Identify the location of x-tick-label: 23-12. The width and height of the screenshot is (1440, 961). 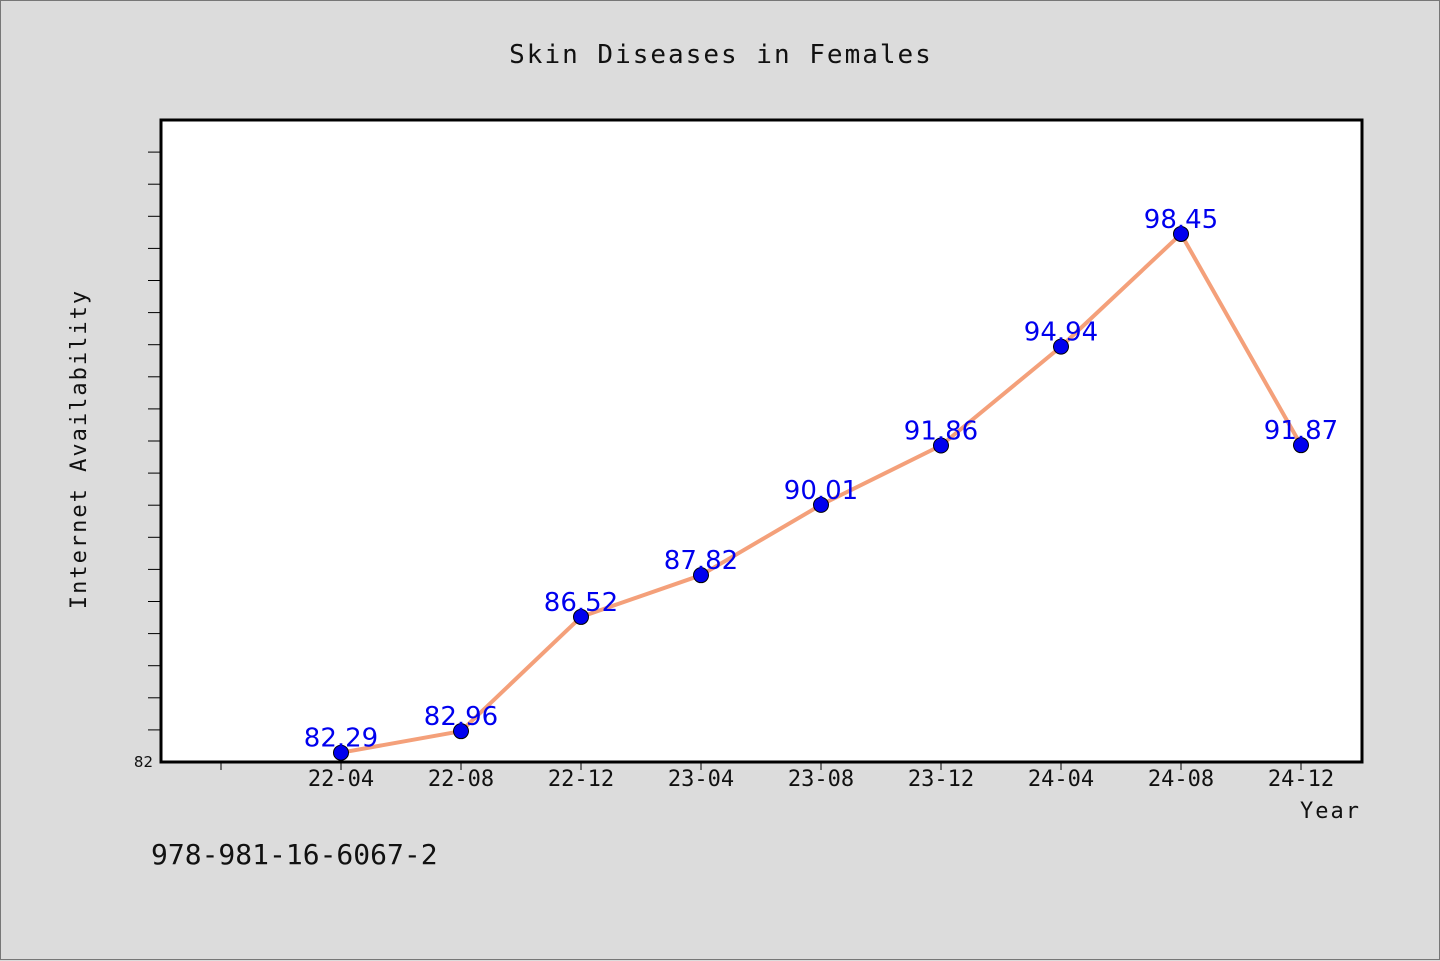
(941, 779).